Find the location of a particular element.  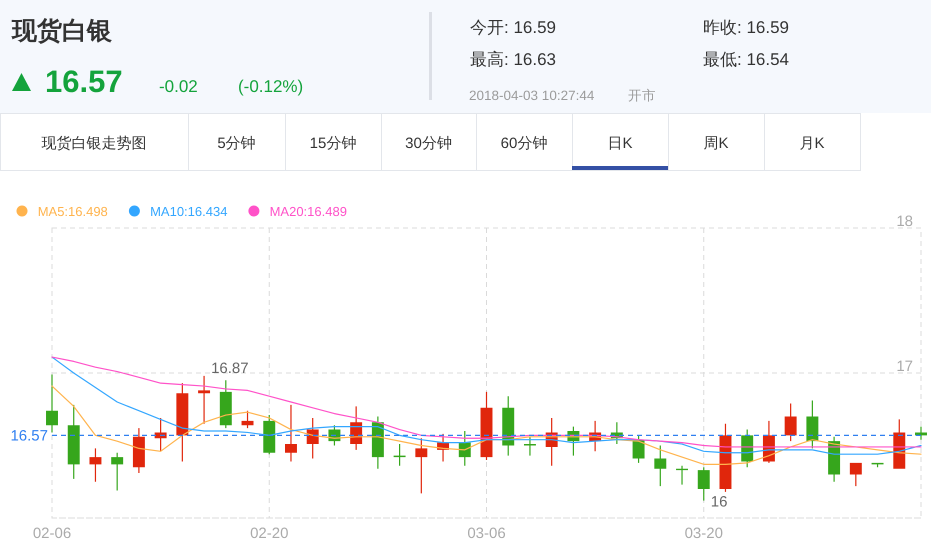

x-tick-label: 02-06 is located at coordinates (52, 533).